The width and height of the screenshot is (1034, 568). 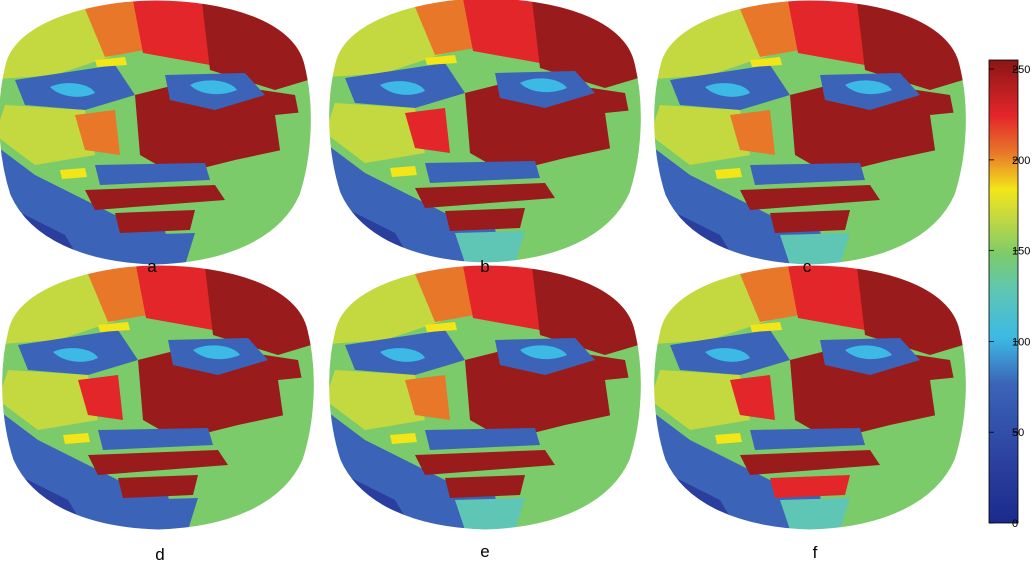 I want to click on colorbar: 0 50 100 150 200 250, so click(x=1009, y=294).